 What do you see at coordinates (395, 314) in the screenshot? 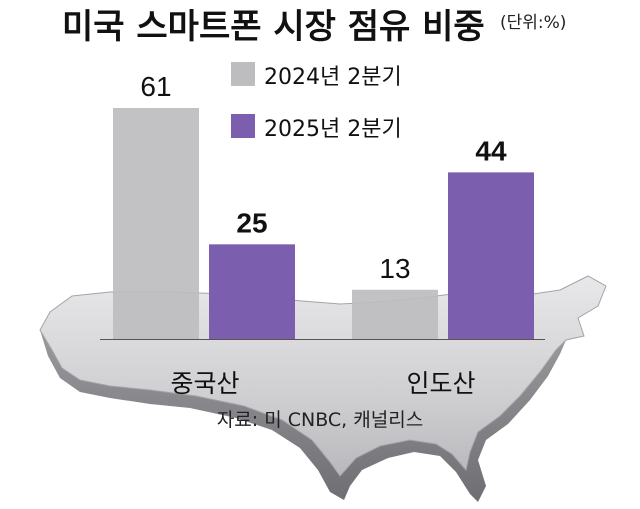
I see `bar-2024-india` at bounding box center [395, 314].